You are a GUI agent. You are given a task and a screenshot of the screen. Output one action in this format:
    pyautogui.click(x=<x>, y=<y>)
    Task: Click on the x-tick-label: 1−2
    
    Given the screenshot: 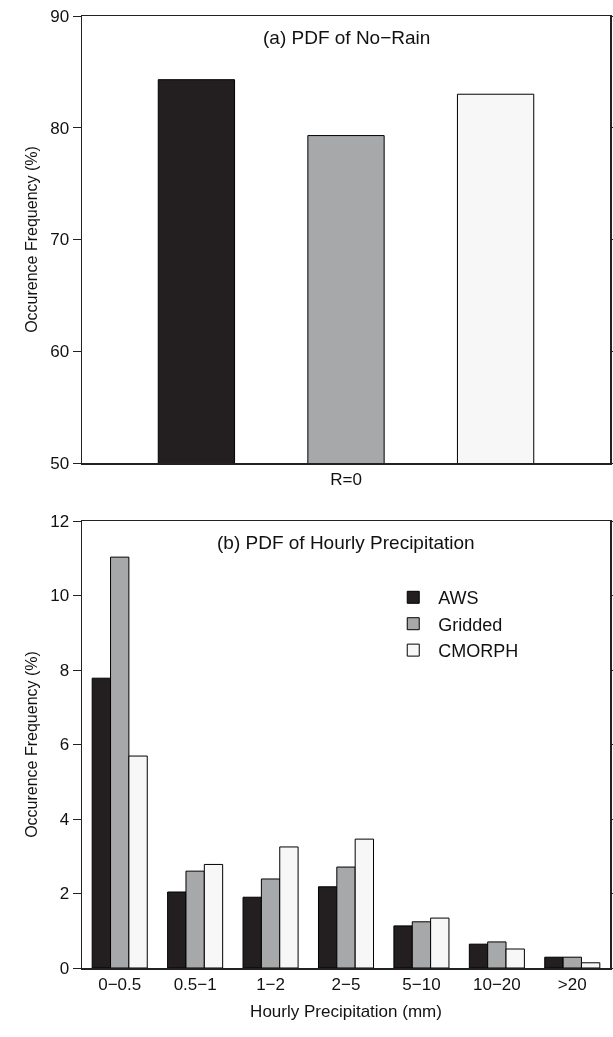 What is the action you would take?
    pyautogui.click(x=270, y=984)
    